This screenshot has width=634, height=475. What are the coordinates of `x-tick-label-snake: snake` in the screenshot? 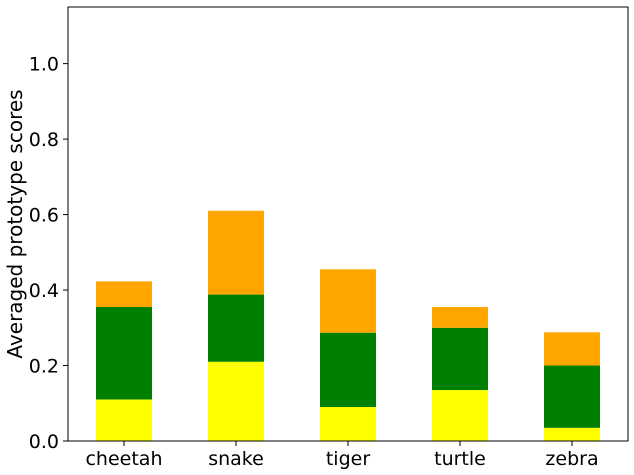 It's located at (236, 459).